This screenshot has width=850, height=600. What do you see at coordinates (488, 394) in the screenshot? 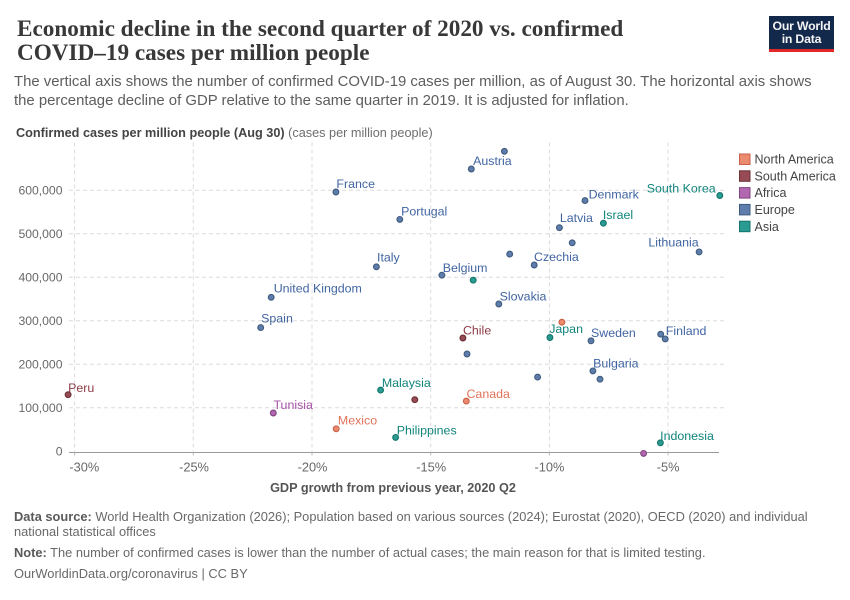
I see `svg-text: Canada` at bounding box center [488, 394].